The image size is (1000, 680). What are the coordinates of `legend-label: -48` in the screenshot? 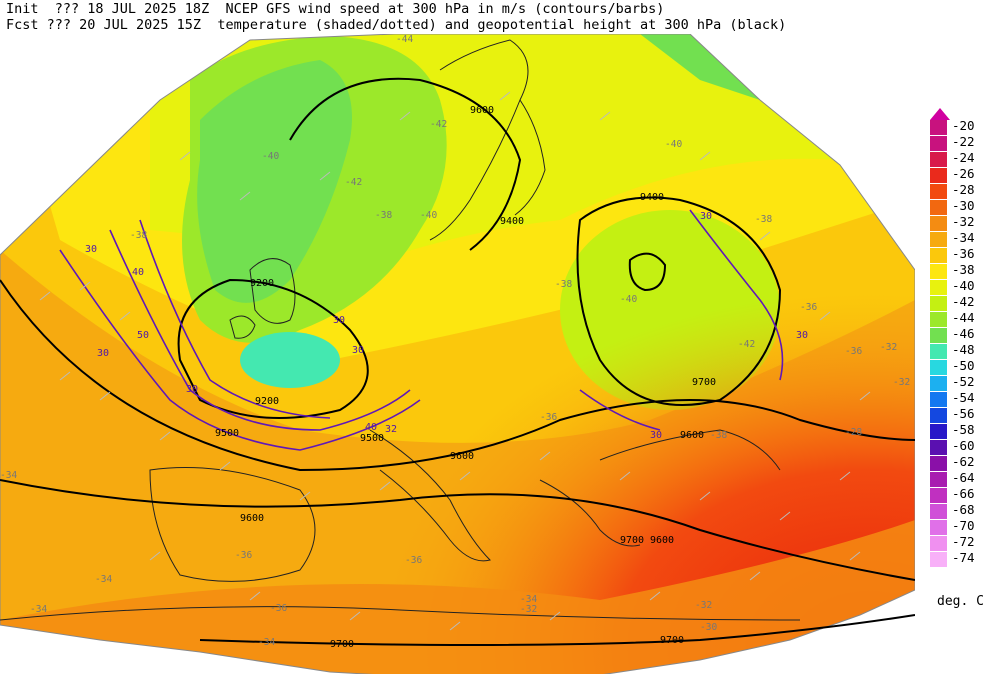 It's located at (963, 349).